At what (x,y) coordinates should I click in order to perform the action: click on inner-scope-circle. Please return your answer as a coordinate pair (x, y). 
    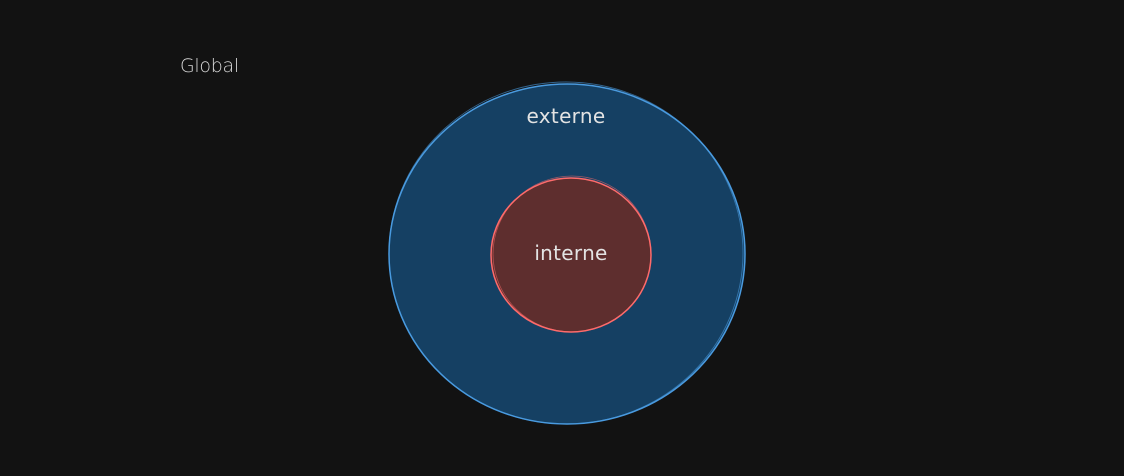
    Looking at the image, I should click on (571, 254).